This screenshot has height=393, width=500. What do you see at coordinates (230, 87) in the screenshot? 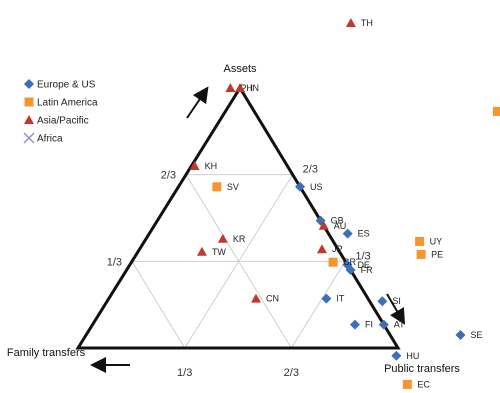
I see `point-ph` at bounding box center [230, 87].